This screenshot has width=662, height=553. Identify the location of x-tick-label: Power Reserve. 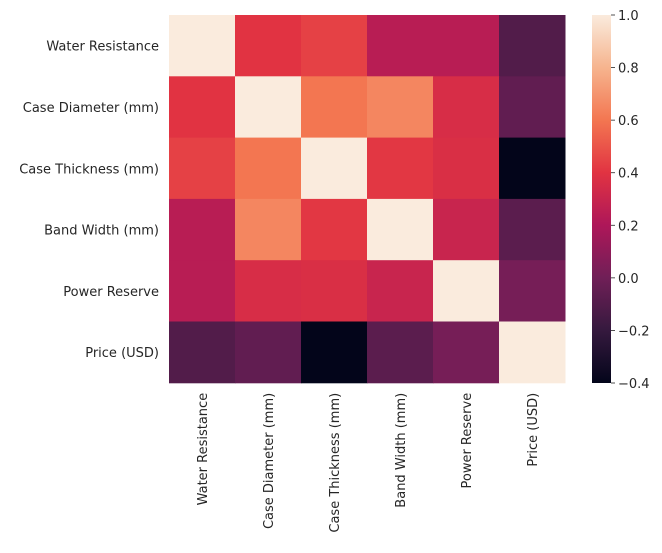
(467, 441).